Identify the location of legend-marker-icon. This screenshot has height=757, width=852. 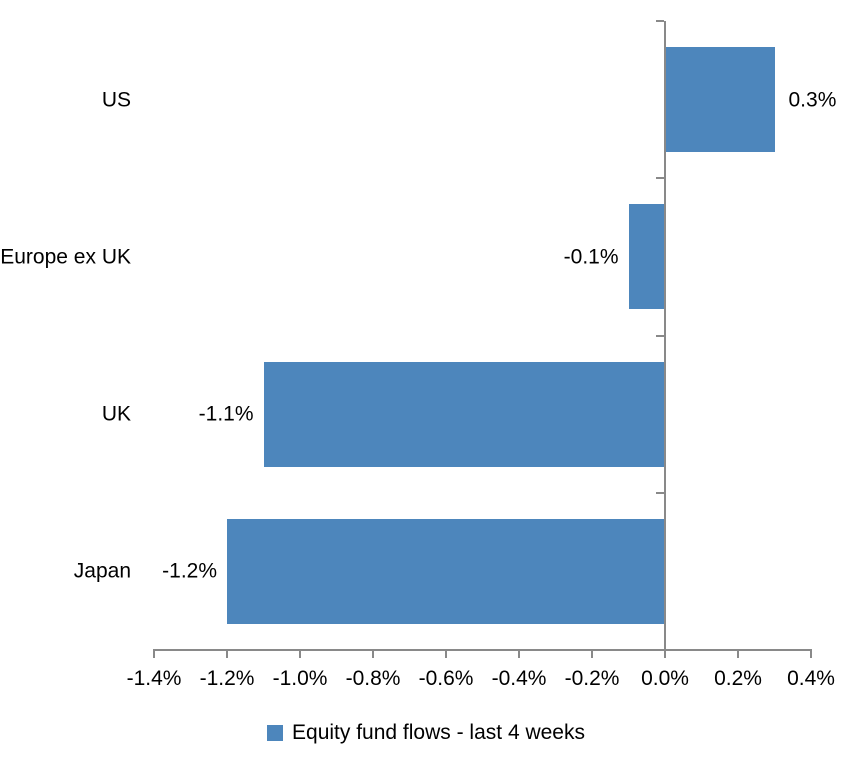
(275, 732).